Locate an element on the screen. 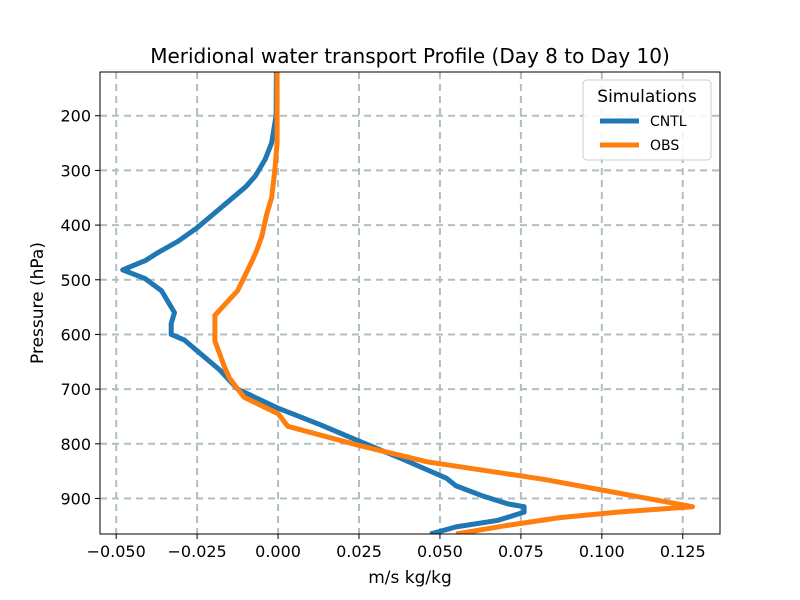 The height and width of the screenshot is (600, 800). y-tick-label: 200 is located at coordinates (75, 116).